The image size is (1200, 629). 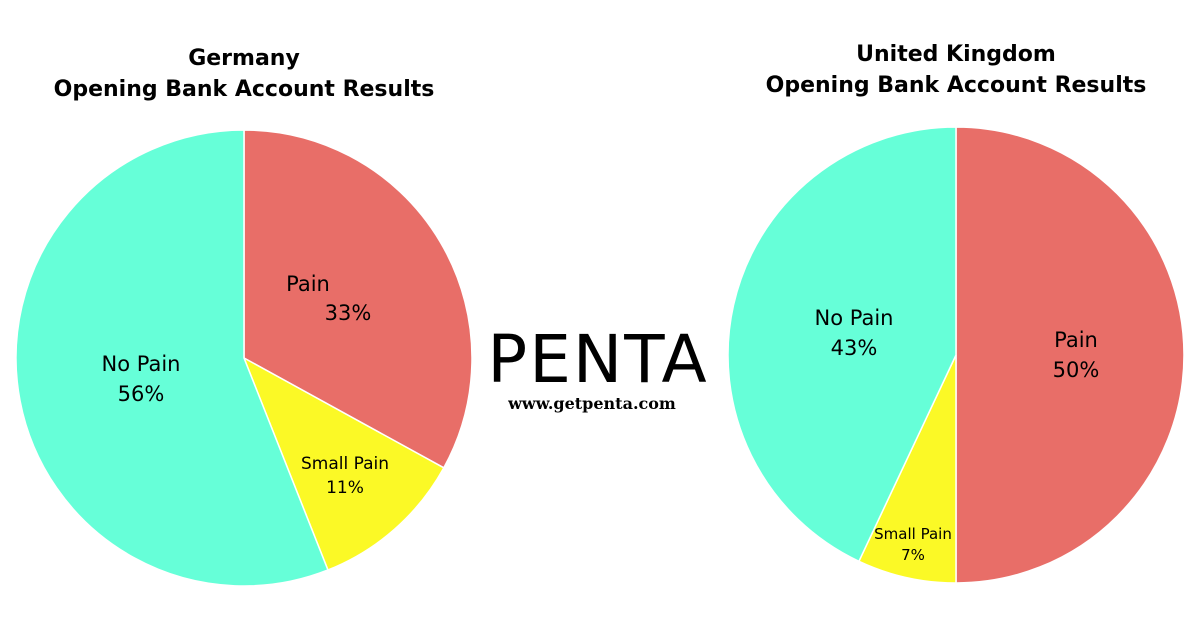 What do you see at coordinates (854, 348) in the screenshot?
I see `uk-slice-value-no-pain: 43%` at bounding box center [854, 348].